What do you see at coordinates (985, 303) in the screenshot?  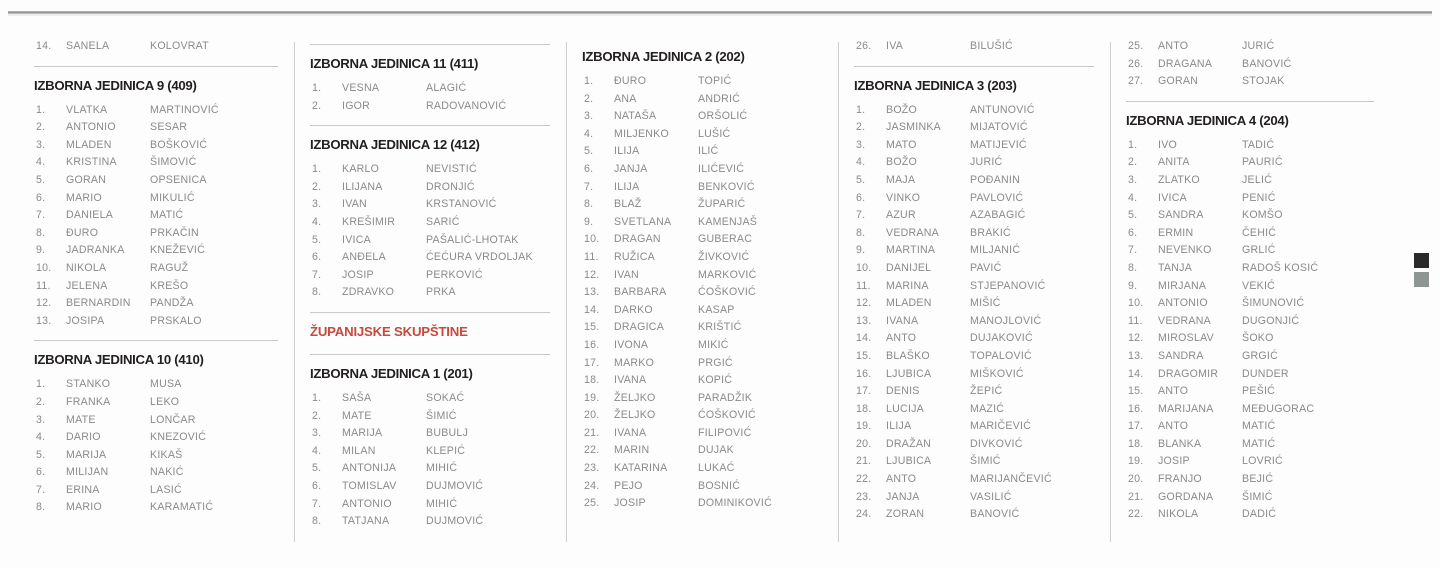 I see `candidate-last-name: MIŠIĆ` at bounding box center [985, 303].